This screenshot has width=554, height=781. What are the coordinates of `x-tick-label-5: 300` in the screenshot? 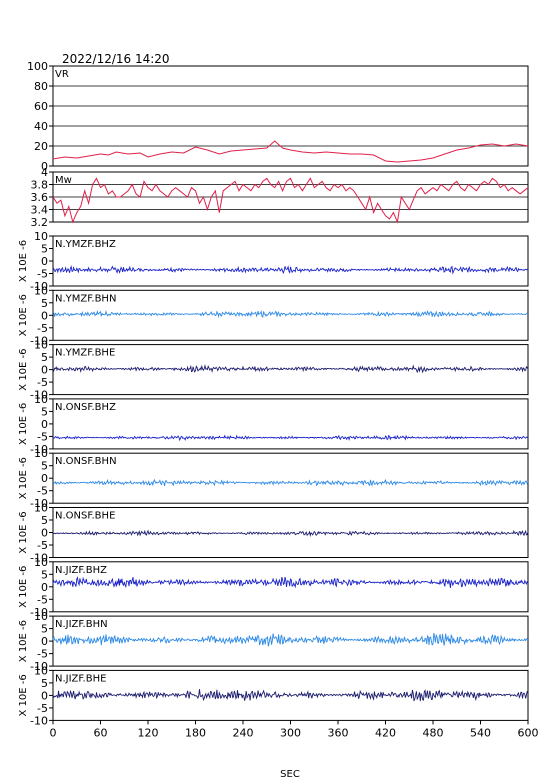 It's located at (290, 732).